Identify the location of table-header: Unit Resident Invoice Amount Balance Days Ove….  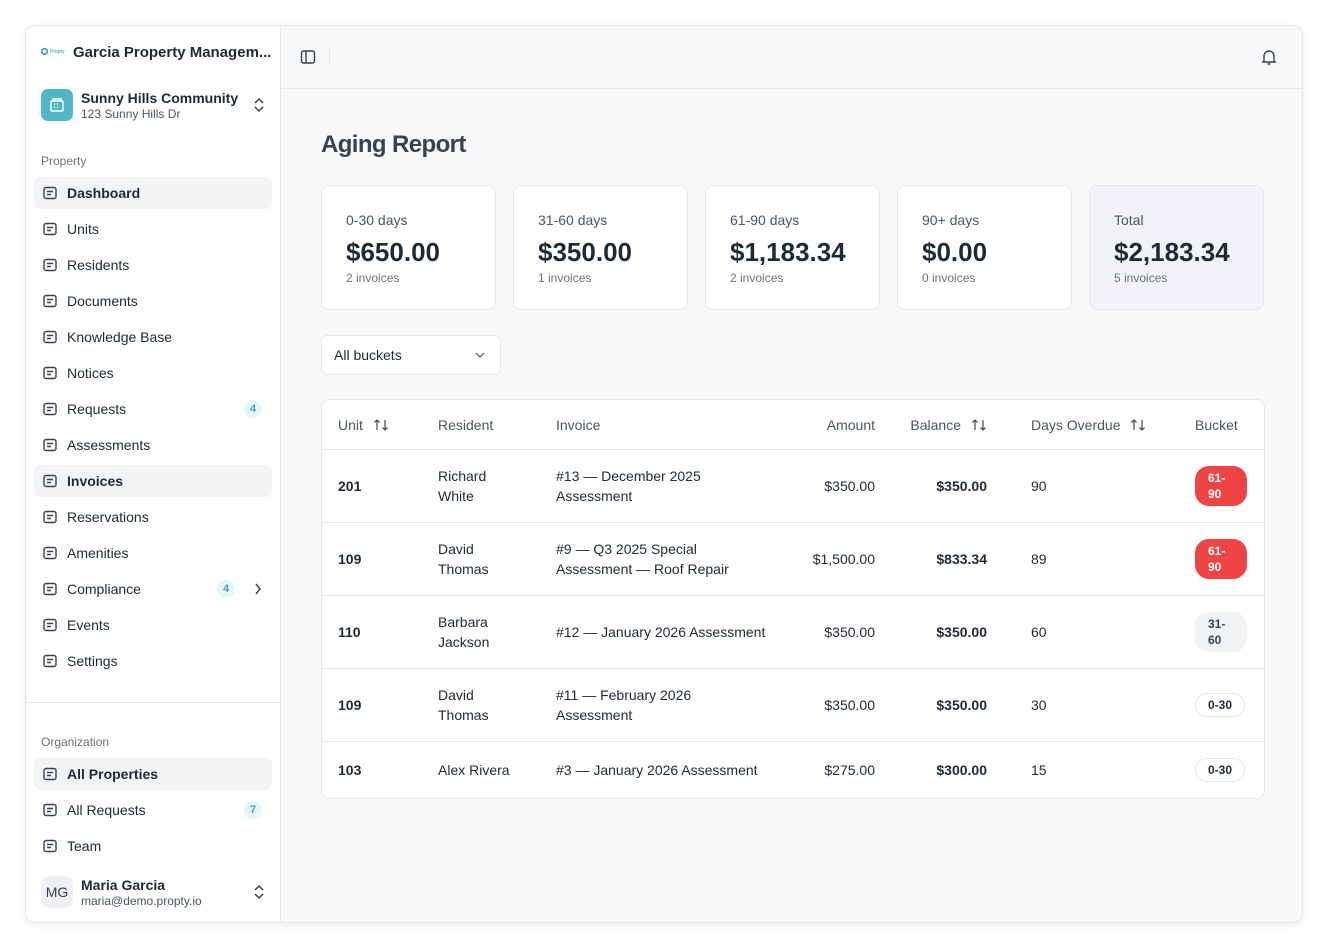
(793, 424).